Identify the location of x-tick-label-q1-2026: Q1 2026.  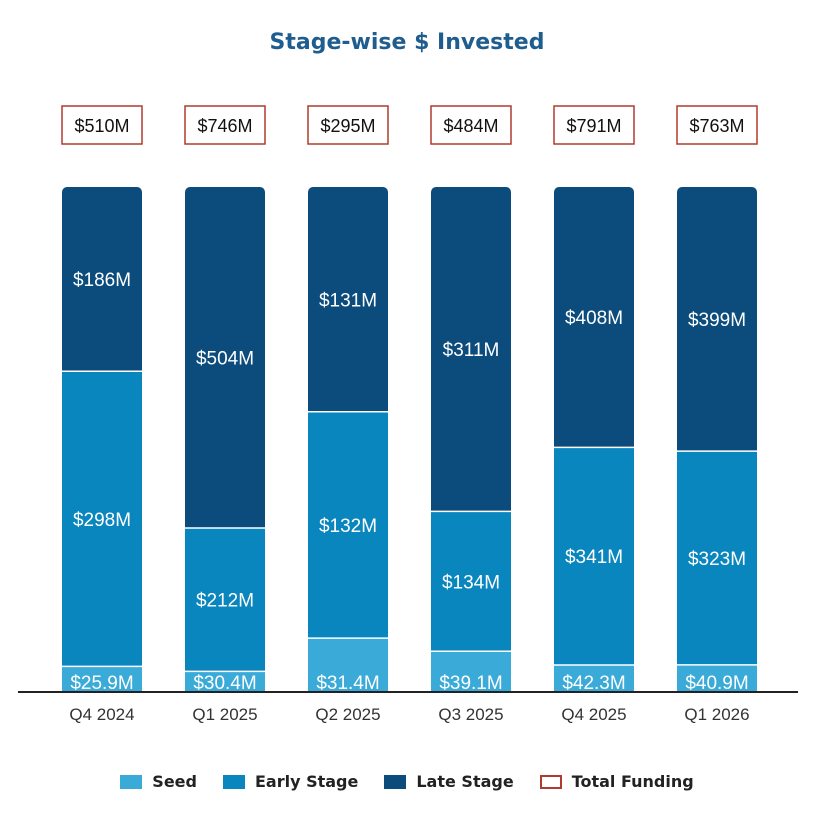
(716, 714).